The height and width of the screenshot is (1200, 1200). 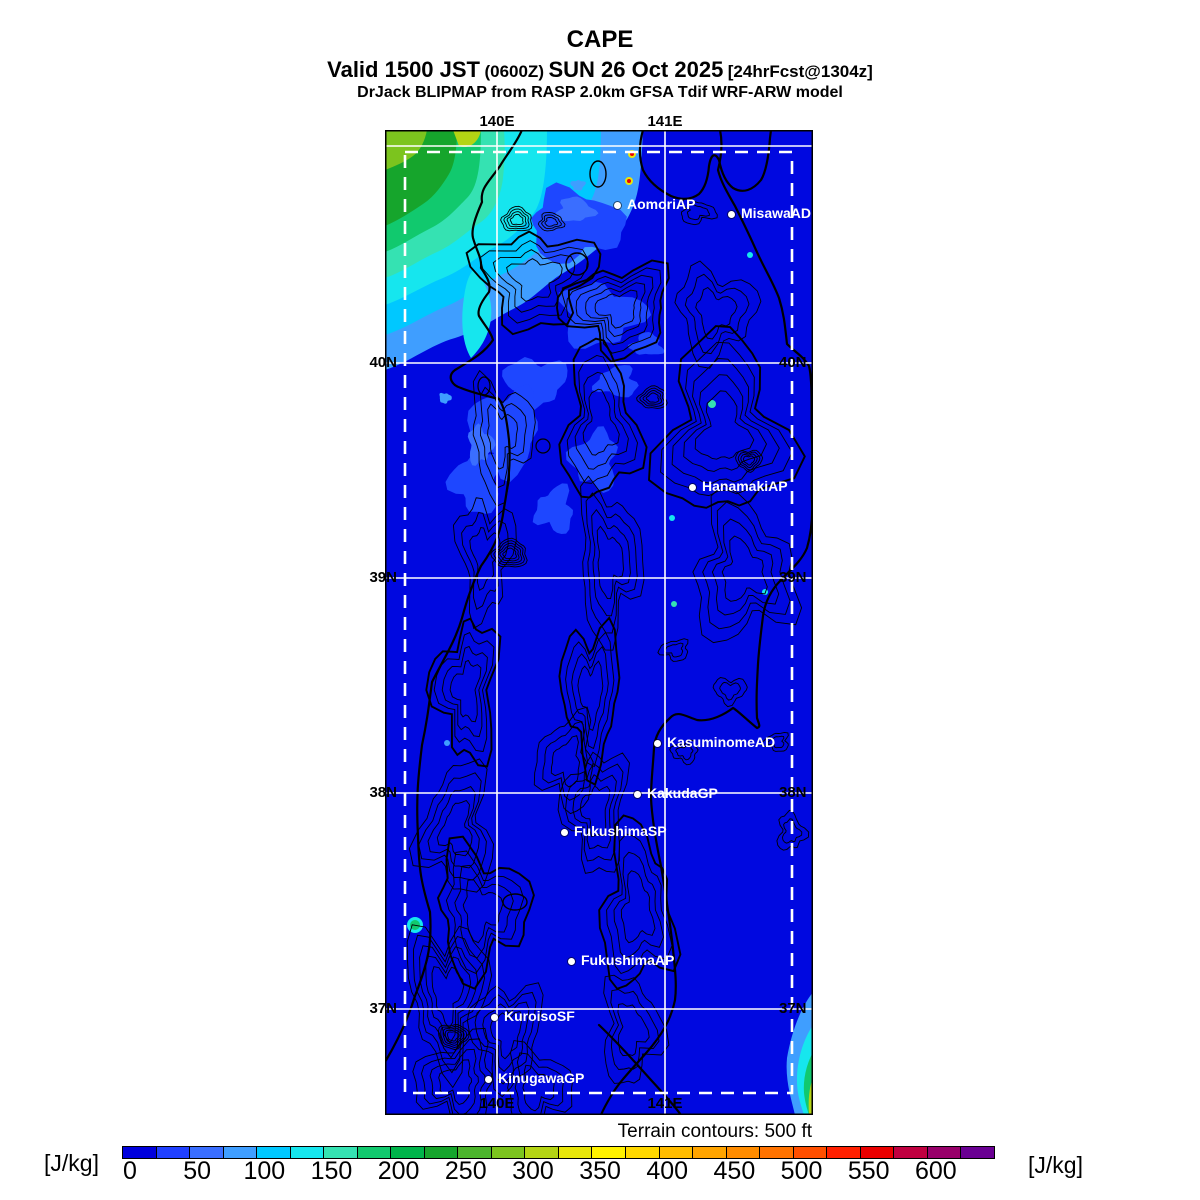 What do you see at coordinates (628, 960) in the screenshot?
I see `station-label: FukushimaAP` at bounding box center [628, 960].